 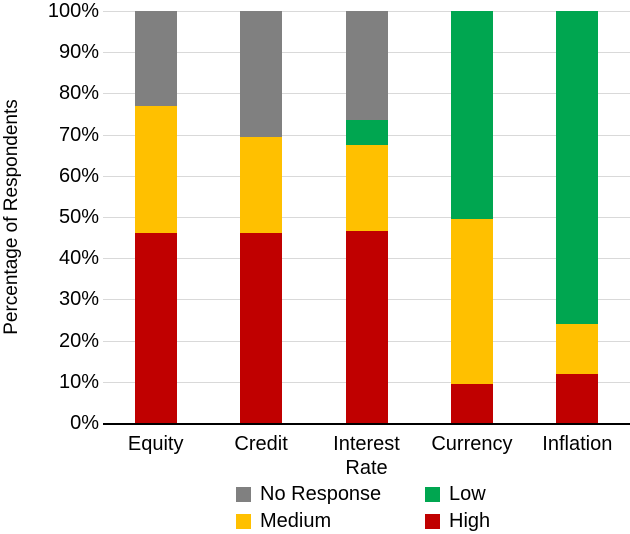 I want to click on legend-item-no-response: No Response, so click(x=330, y=494).